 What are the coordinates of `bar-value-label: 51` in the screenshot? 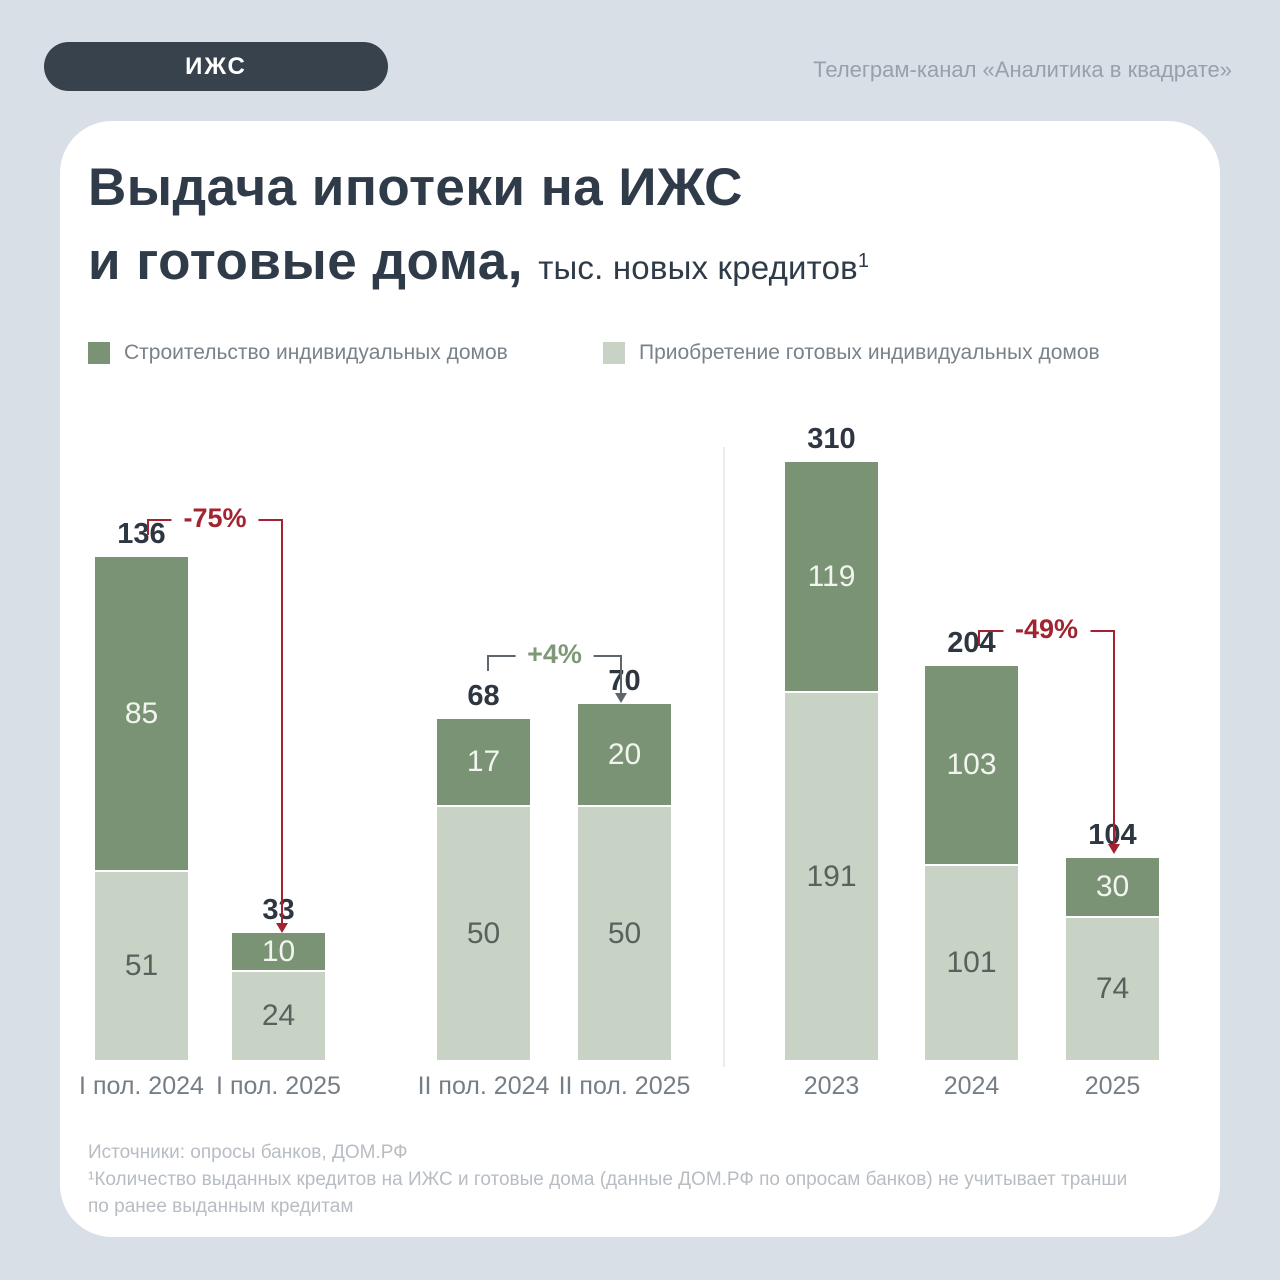 It's located at (141, 965).